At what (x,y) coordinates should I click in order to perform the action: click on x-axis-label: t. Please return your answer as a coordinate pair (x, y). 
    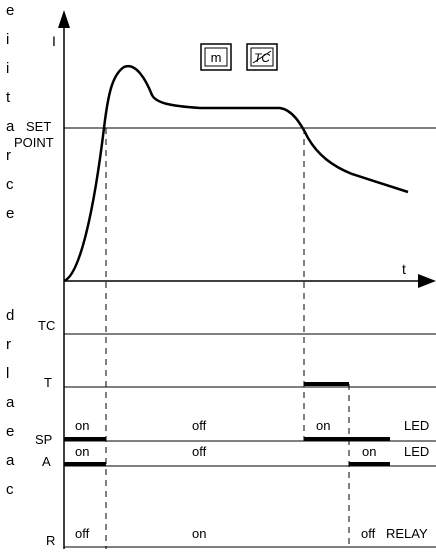
    Looking at the image, I should click on (404, 269).